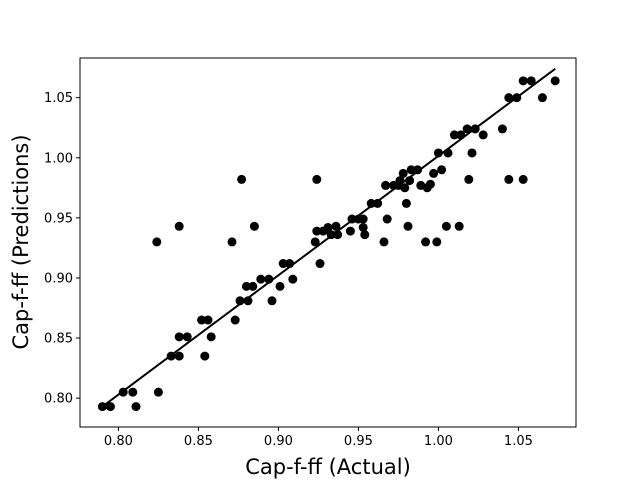 The height and width of the screenshot is (480, 640). What do you see at coordinates (318, 438) in the screenshot?
I see `x-axis: 0.80 0.85 0.90 0.95 1.00 1.05` at bounding box center [318, 438].